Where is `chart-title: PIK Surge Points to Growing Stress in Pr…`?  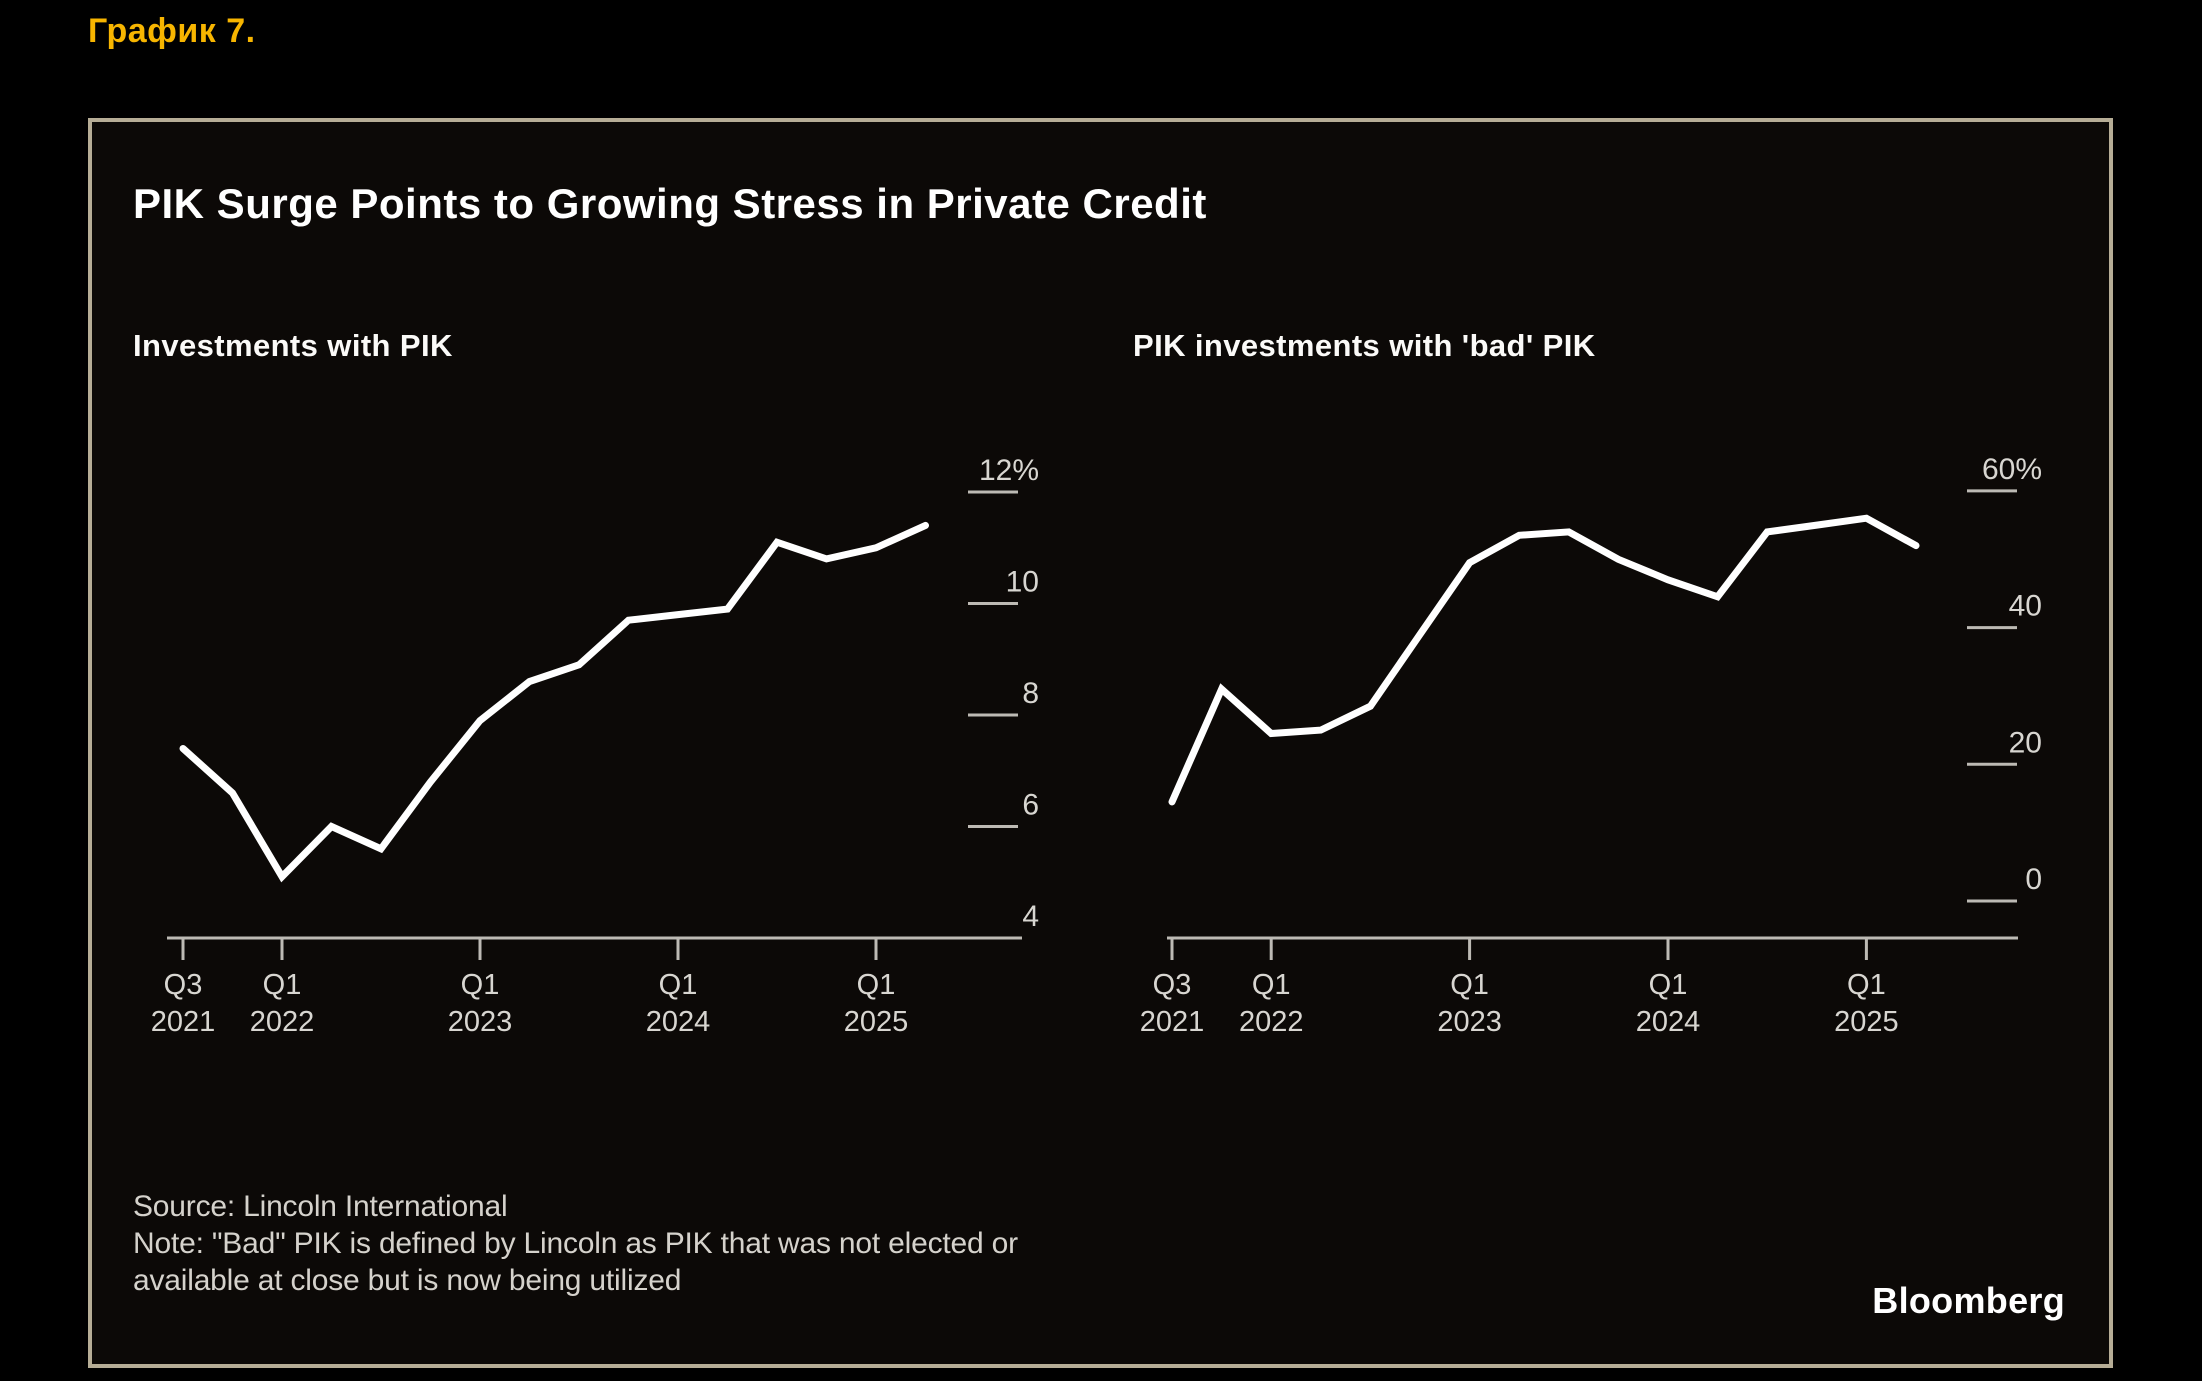 chart-title: PIK Surge Points to Growing Stress in Pr… is located at coordinates (670, 203).